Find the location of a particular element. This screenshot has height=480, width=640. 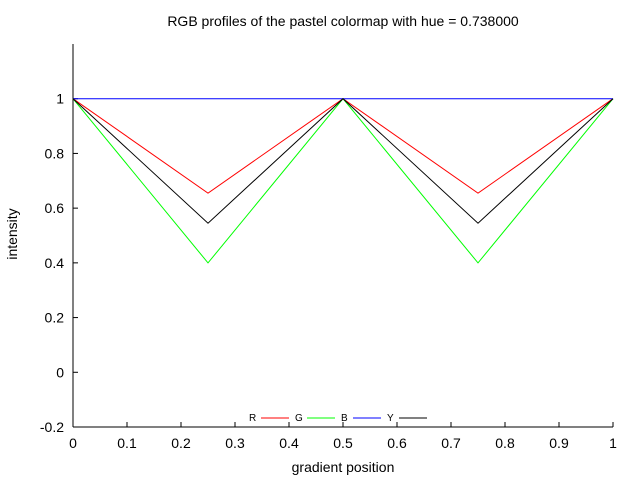

x-tick-label: 0.4 is located at coordinates (289, 443).